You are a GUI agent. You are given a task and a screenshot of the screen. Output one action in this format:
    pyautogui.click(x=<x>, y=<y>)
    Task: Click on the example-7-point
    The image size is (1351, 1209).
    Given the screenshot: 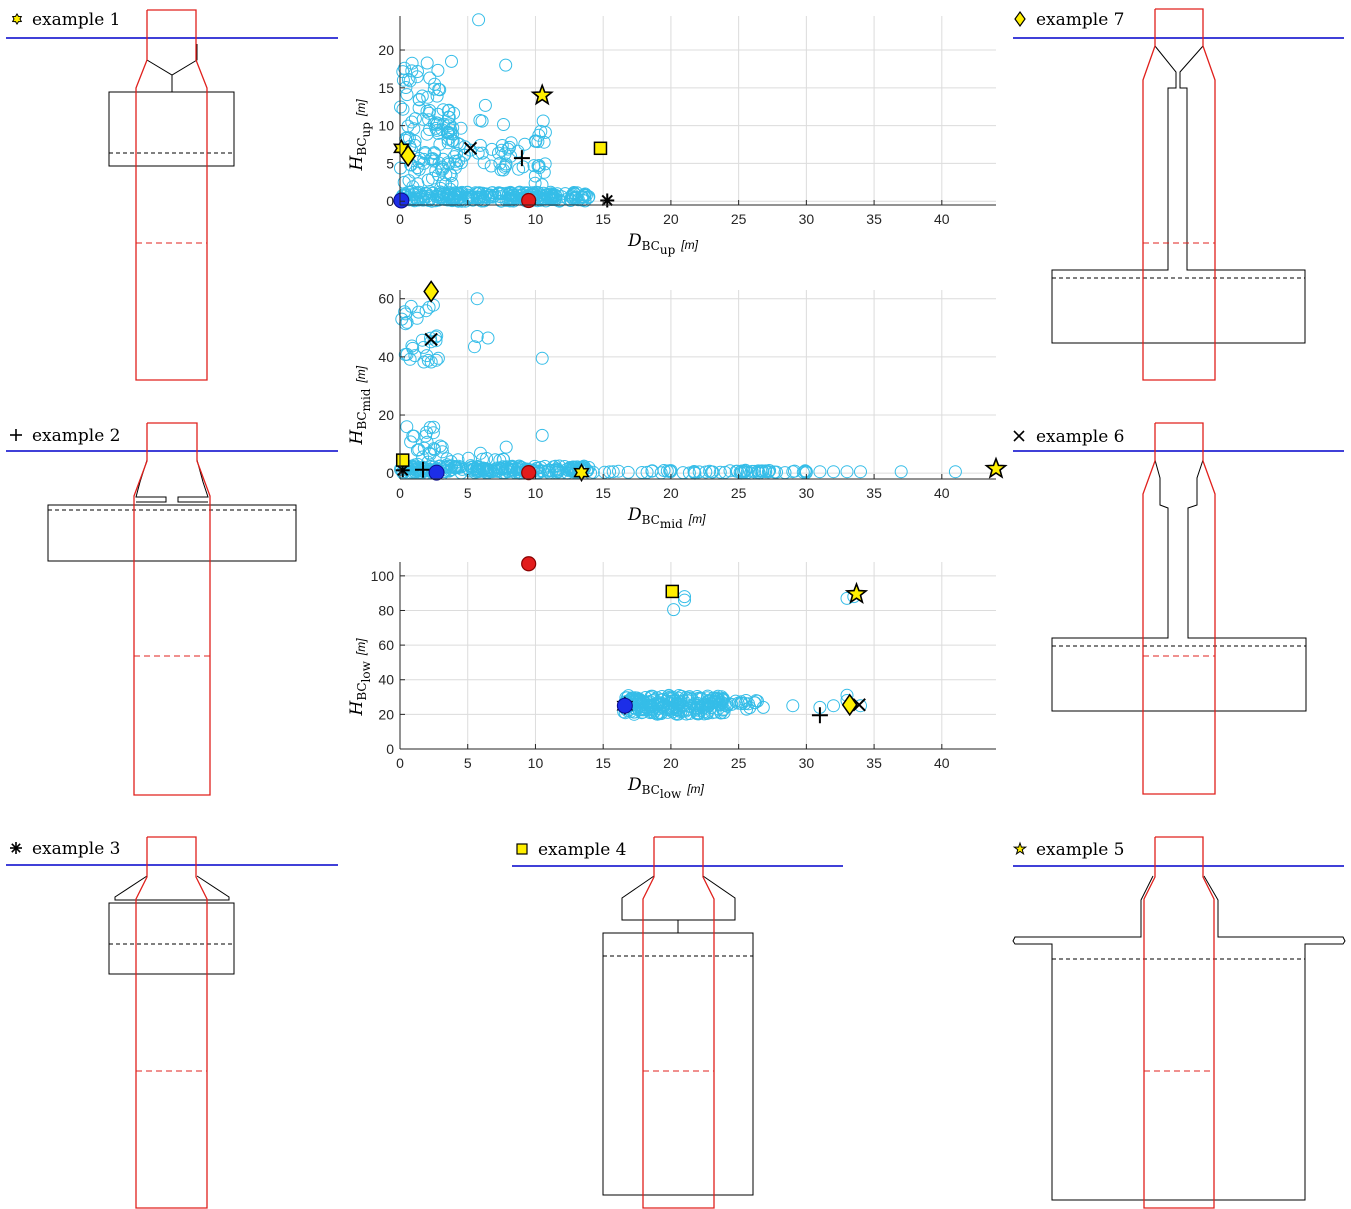 What is the action you would take?
    pyautogui.click(x=431, y=291)
    